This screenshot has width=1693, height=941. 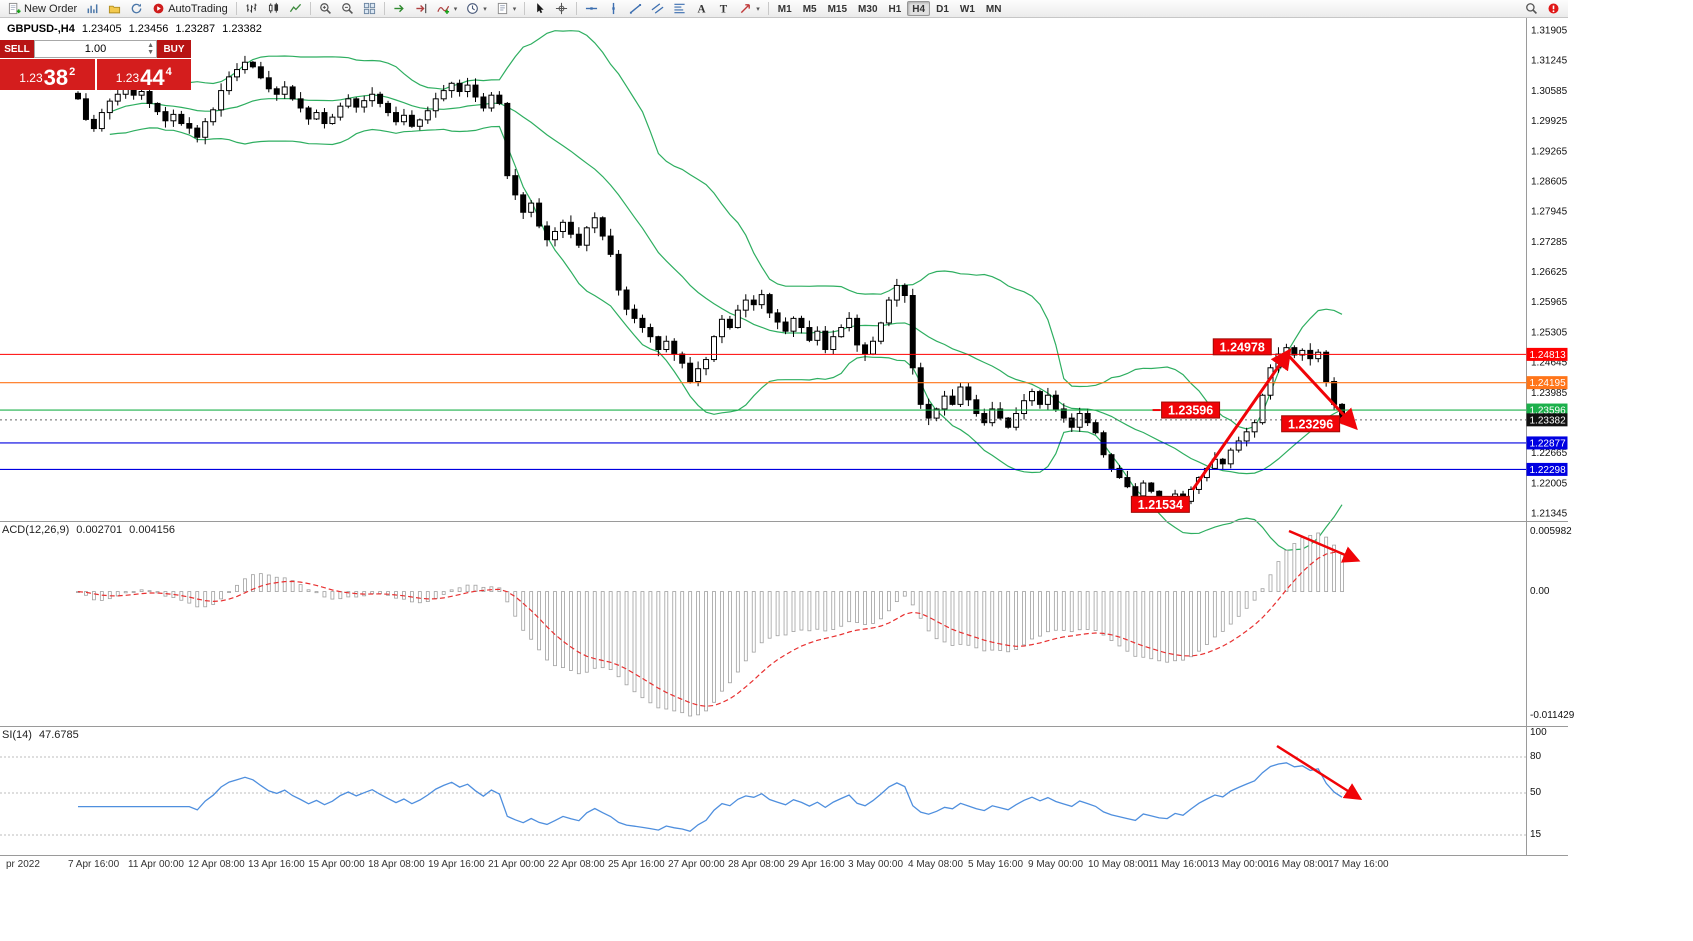 What do you see at coordinates (591, 9) in the screenshot?
I see `horizontal-line-button` at bounding box center [591, 9].